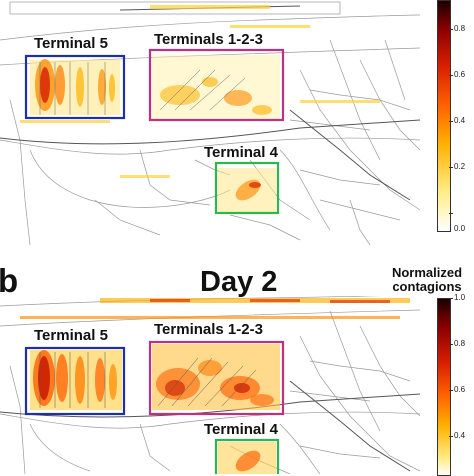 This screenshot has height=476, width=474. What do you see at coordinates (9, 280) in the screenshot?
I see `panel-letter-b: b` at bounding box center [9, 280].